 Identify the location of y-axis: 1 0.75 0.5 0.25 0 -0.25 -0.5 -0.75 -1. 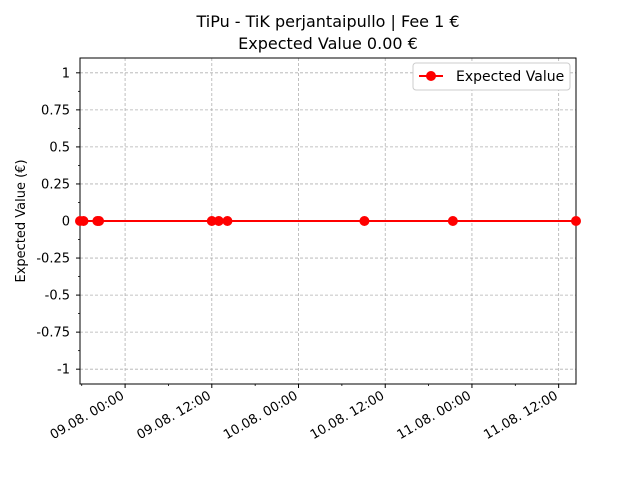
(58, 222).